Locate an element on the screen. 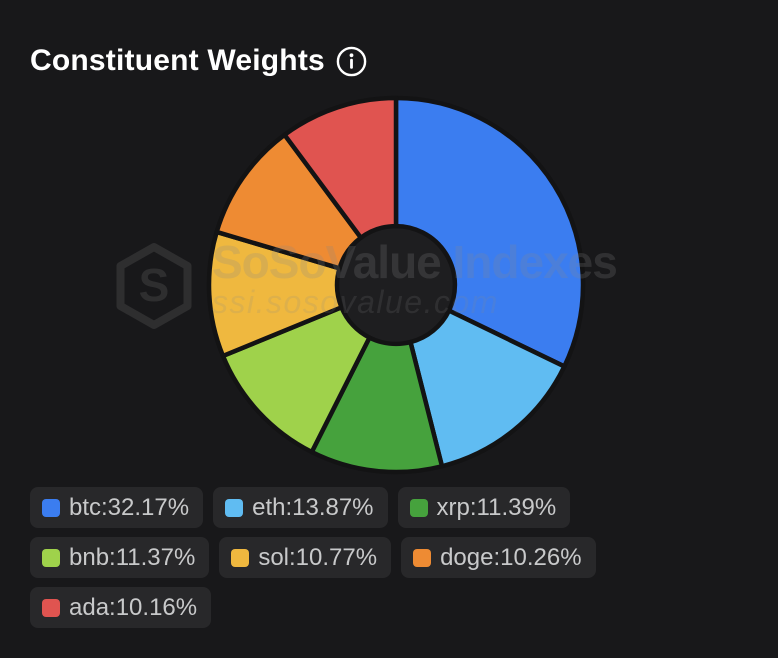  legend-chip-bnb: bnb:11.37% is located at coordinates (120, 557).